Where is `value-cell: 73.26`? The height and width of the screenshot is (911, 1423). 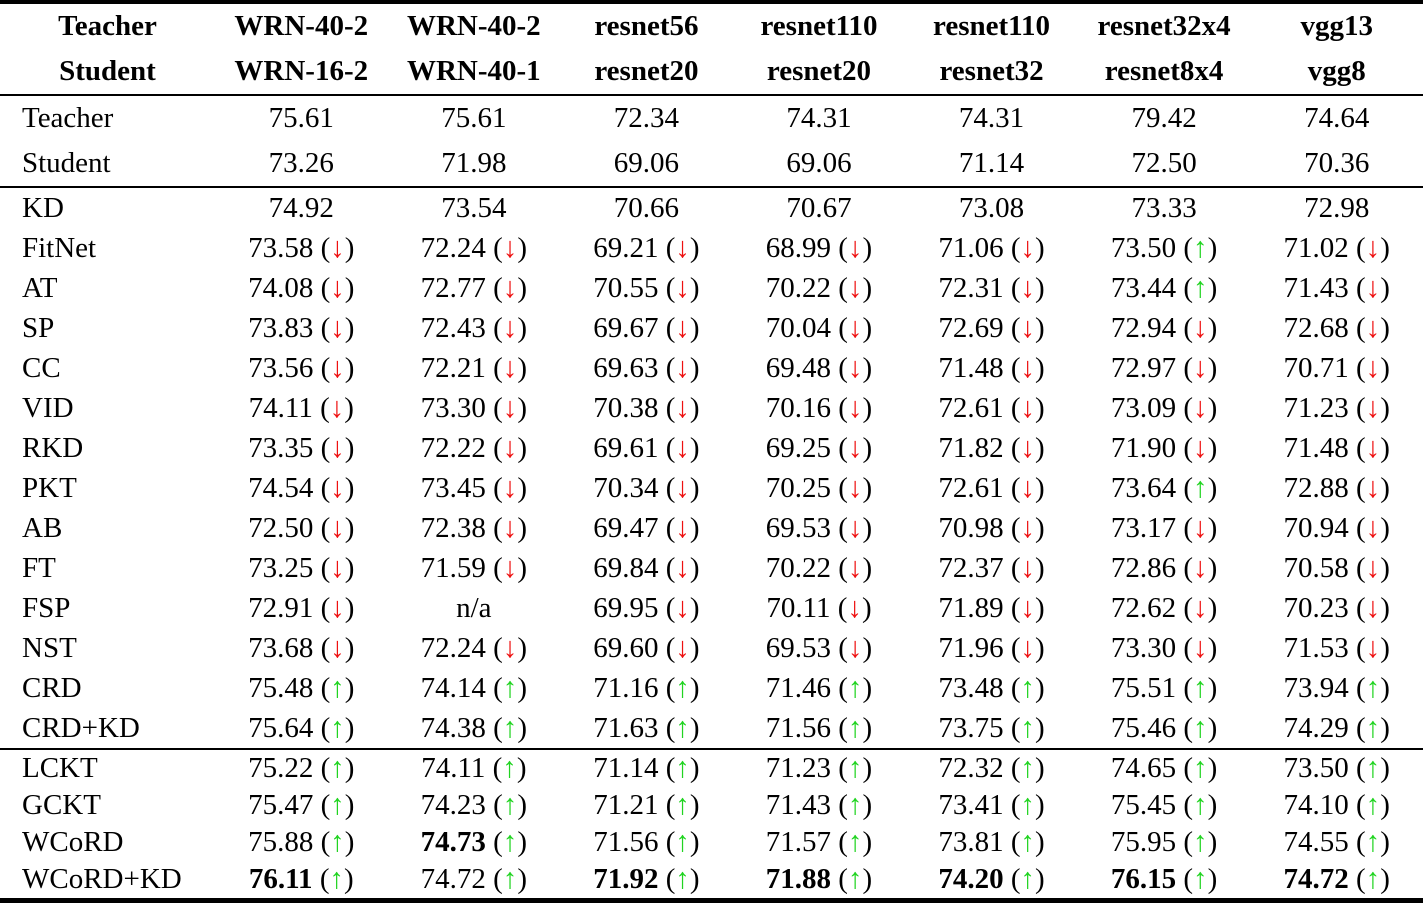
value-cell: 73.26 is located at coordinates (301, 164).